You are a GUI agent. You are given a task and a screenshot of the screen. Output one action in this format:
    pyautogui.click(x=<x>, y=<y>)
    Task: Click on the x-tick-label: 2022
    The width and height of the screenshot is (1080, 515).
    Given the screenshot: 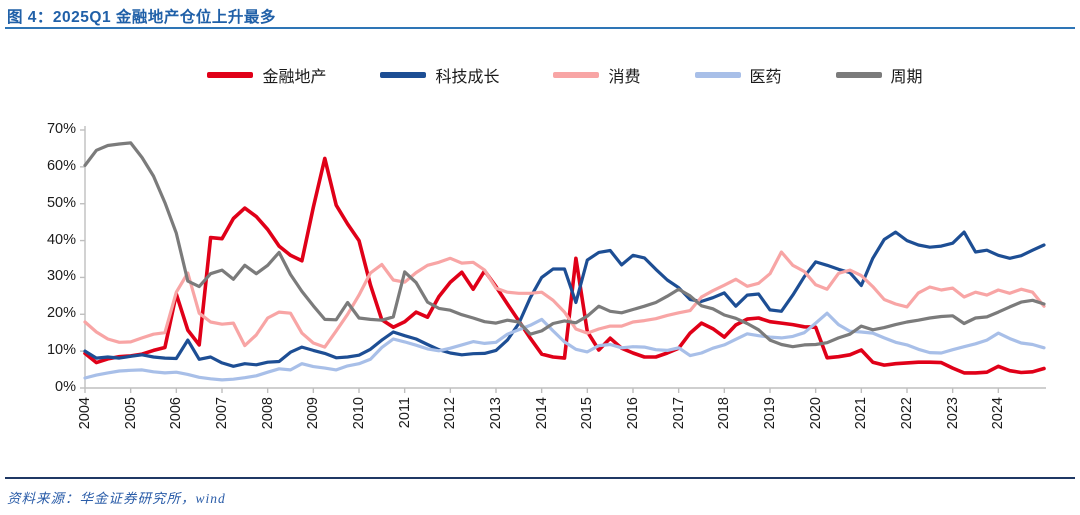 What is the action you would take?
    pyautogui.click(x=907, y=413)
    